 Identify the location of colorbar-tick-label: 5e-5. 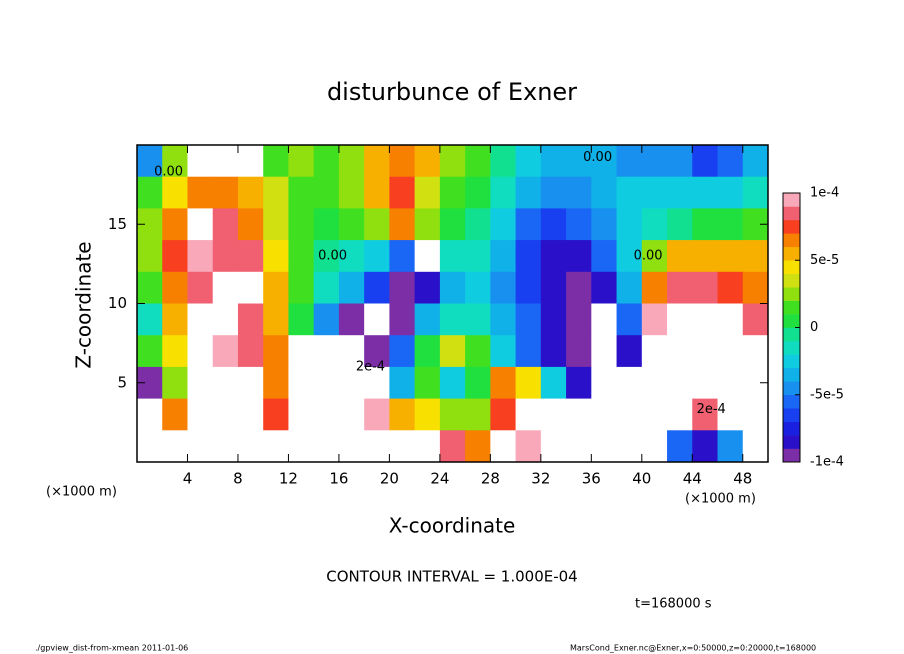
(824, 260).